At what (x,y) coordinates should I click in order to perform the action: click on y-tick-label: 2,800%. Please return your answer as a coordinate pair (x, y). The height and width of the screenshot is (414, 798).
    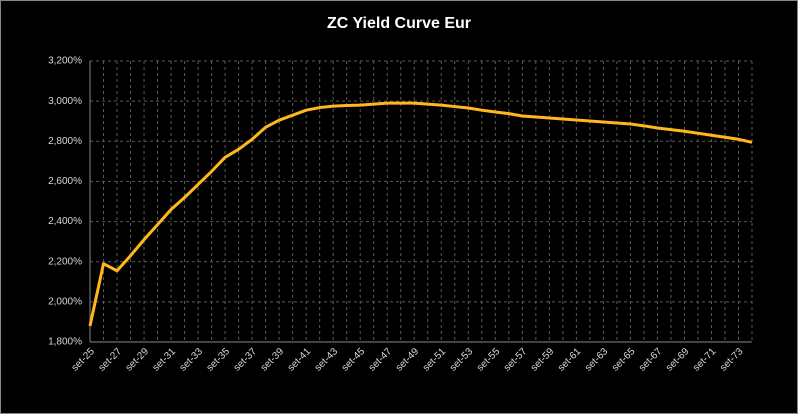
    Looking at the image, I should click on (65, 141).